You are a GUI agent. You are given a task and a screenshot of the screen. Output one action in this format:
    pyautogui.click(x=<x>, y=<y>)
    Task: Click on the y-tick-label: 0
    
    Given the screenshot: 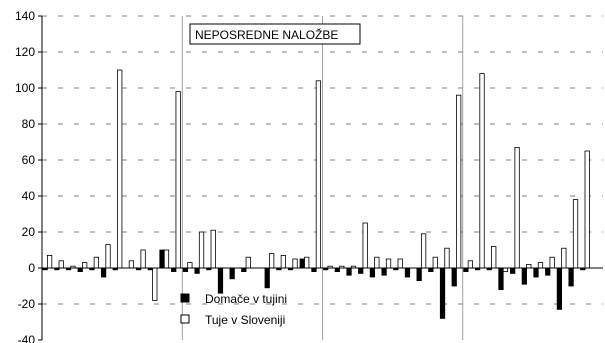 What is the action you would take?
    pyautogui.click(x=31, y=268)
    